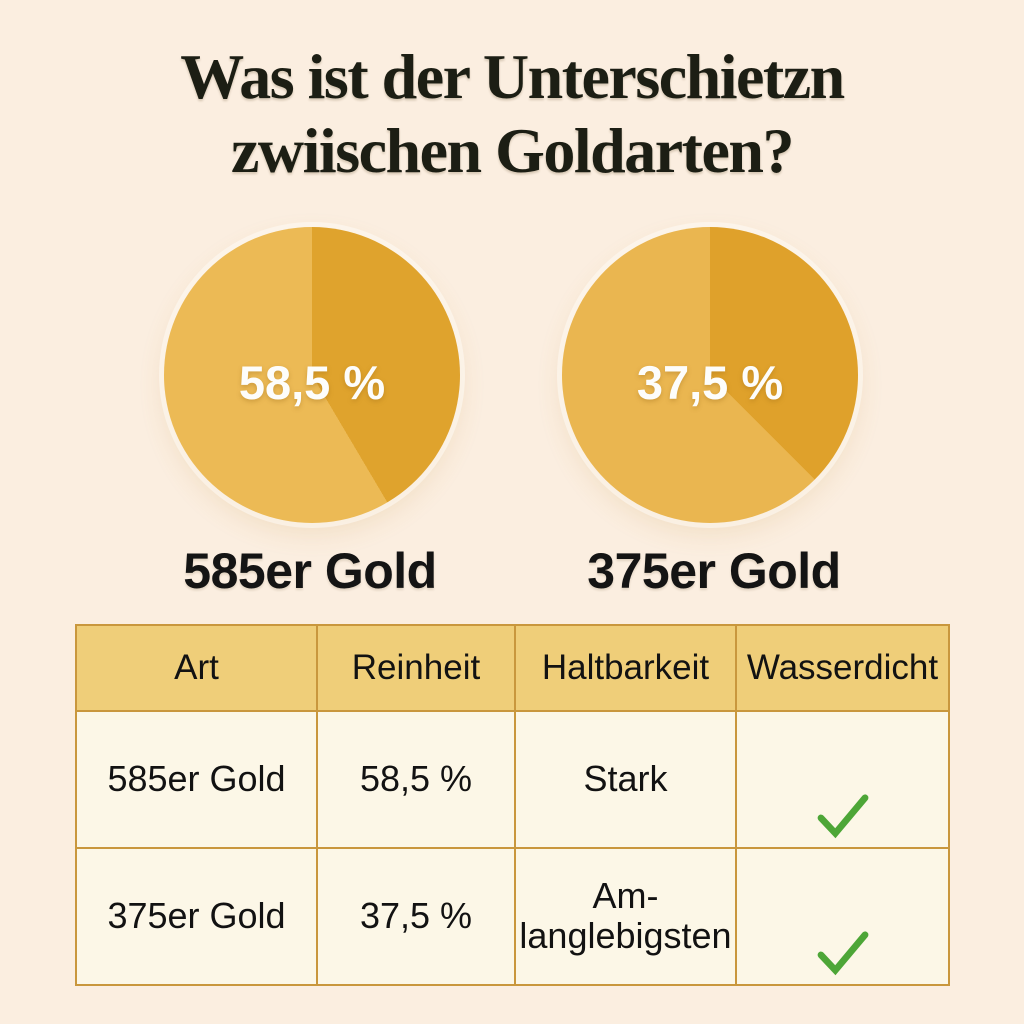 The image size is (1024, 1024). I want to click on table-row-585er-gold: 585er Gold 58,5 % Stark, so click(512, 779).